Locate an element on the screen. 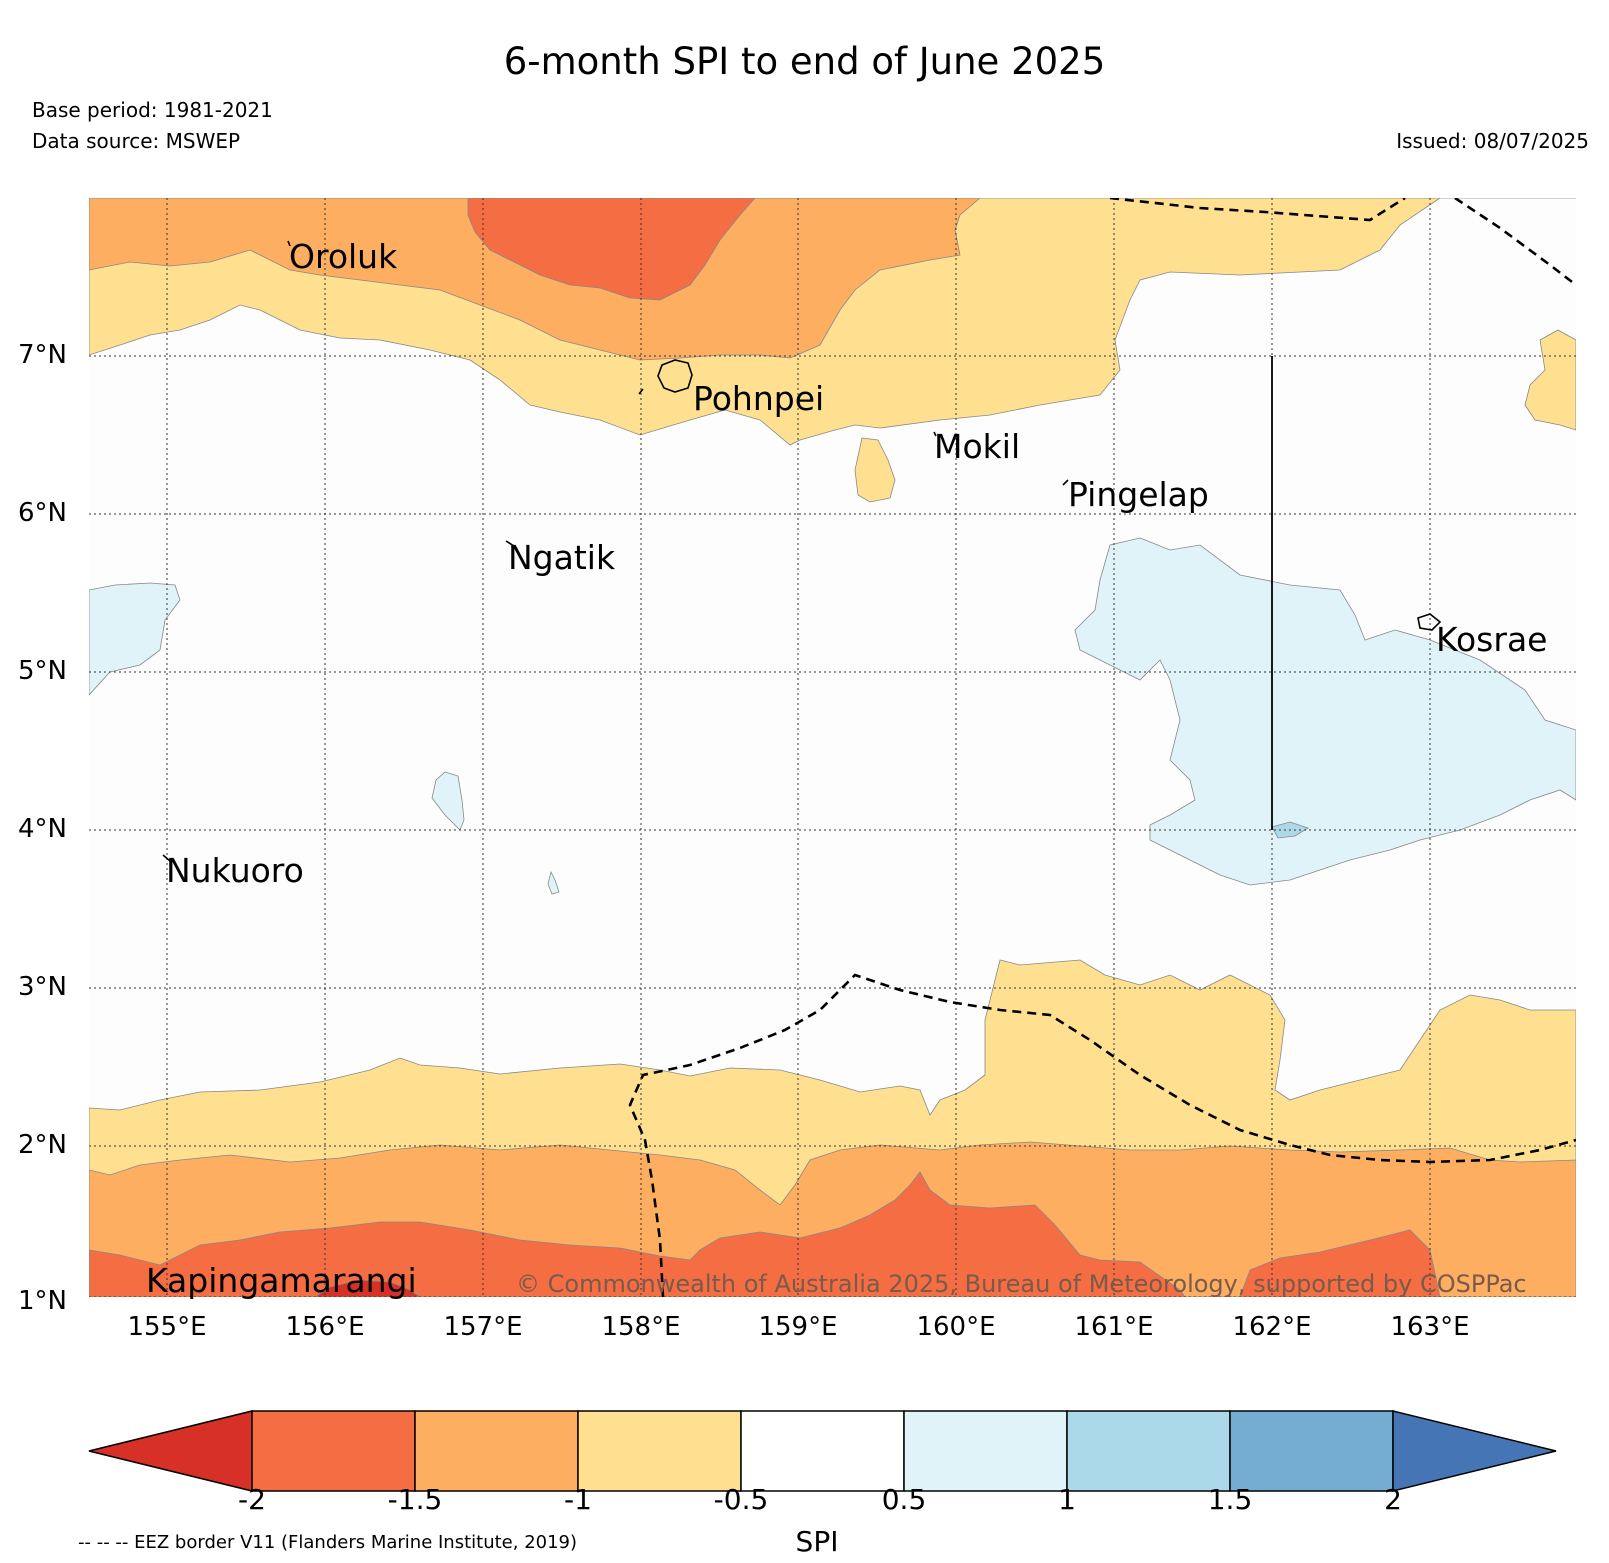 The height and width of the screenshot is (1563, 1609). lon-label-160e: 160°E is located at coordinates (956, 1327).